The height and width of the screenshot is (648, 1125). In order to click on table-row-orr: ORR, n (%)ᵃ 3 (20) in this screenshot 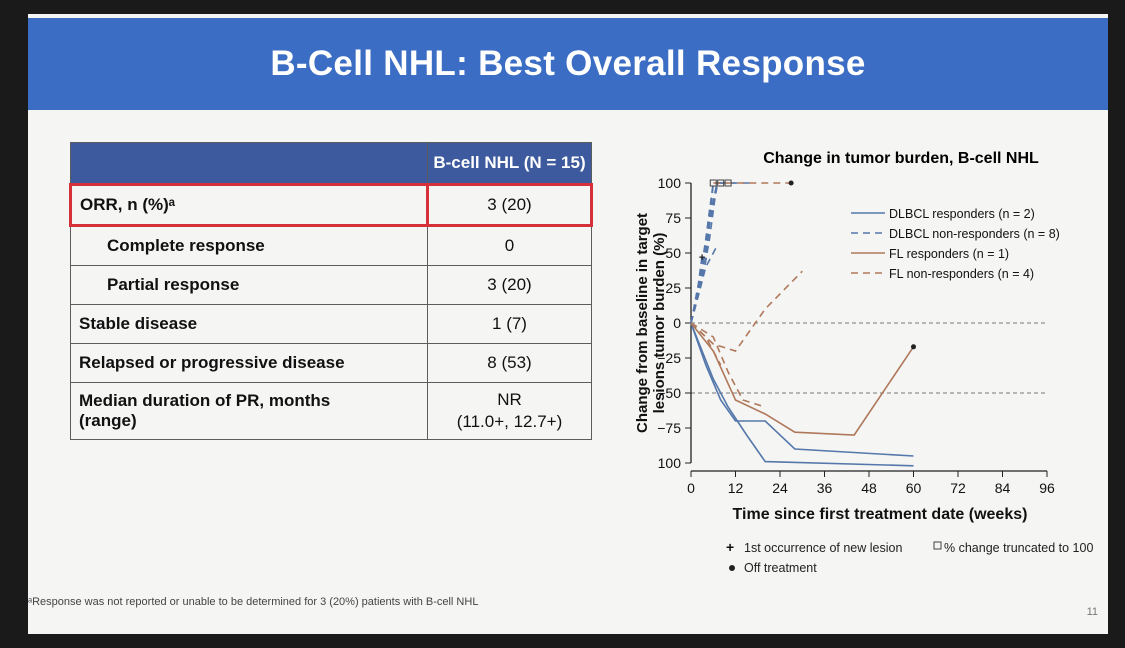, I will do `click(331, 205)`.